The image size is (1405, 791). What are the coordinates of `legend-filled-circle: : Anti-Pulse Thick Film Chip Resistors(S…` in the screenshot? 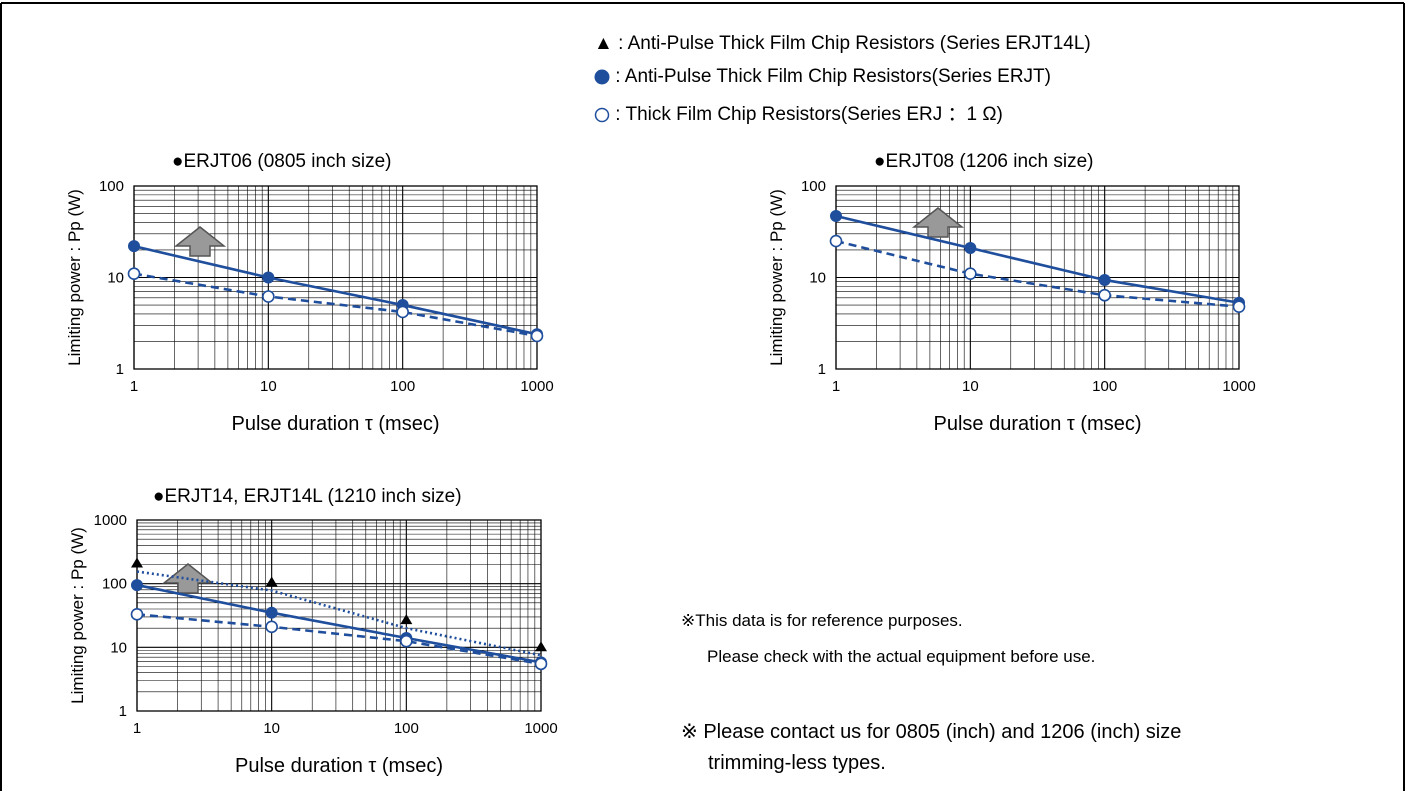 It's located at (822, 77).